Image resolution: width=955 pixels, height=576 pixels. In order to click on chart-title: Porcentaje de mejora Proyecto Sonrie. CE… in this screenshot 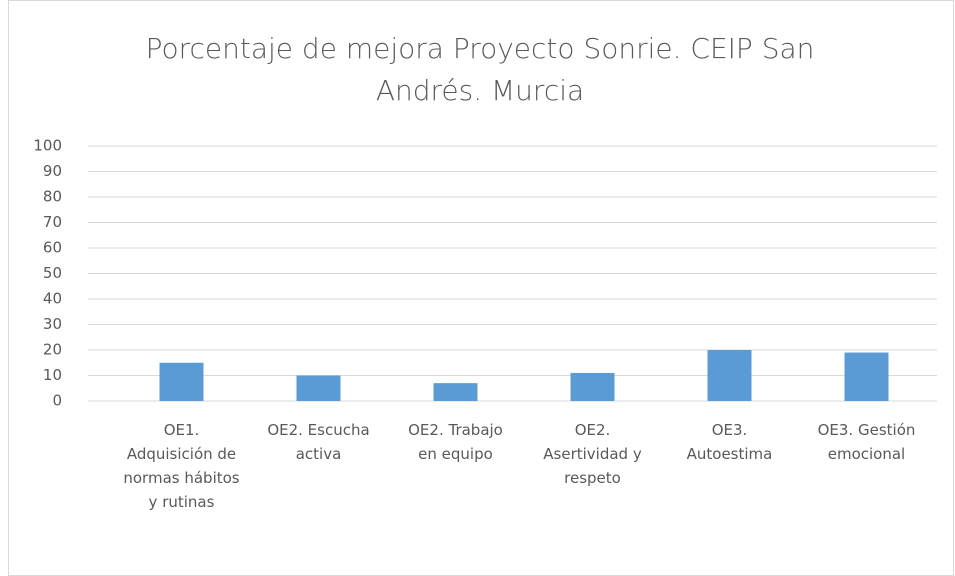, I will do `click(480, 69)`.